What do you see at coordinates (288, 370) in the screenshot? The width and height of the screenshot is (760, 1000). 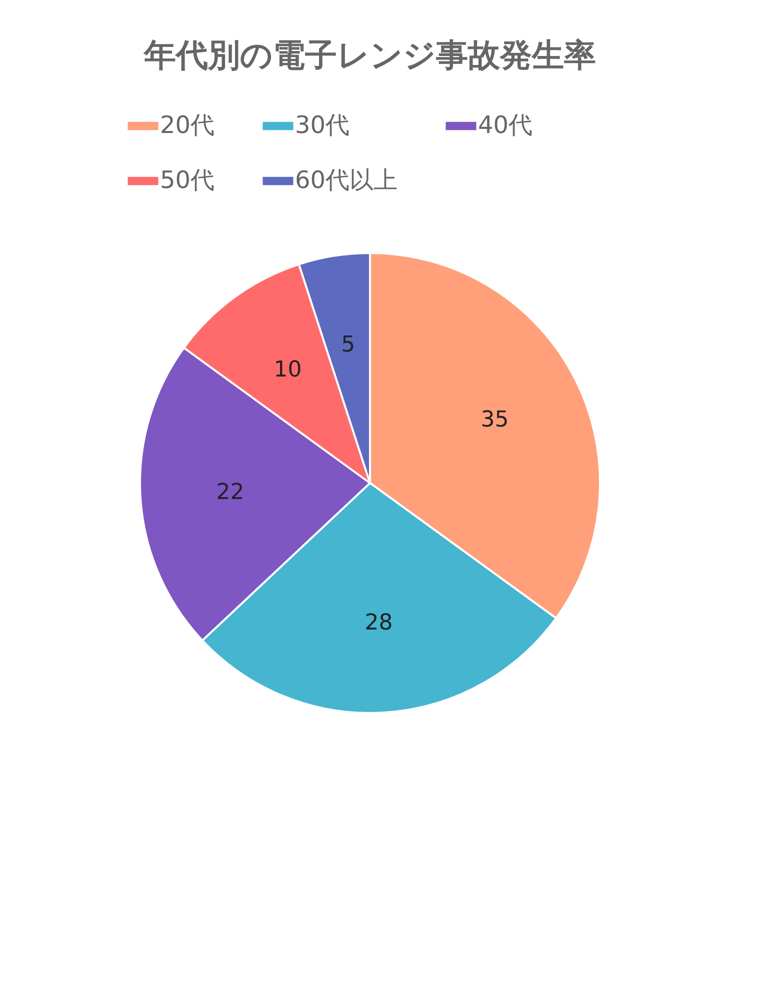 I see `data-label: 10` at bounding box center [288, 370].